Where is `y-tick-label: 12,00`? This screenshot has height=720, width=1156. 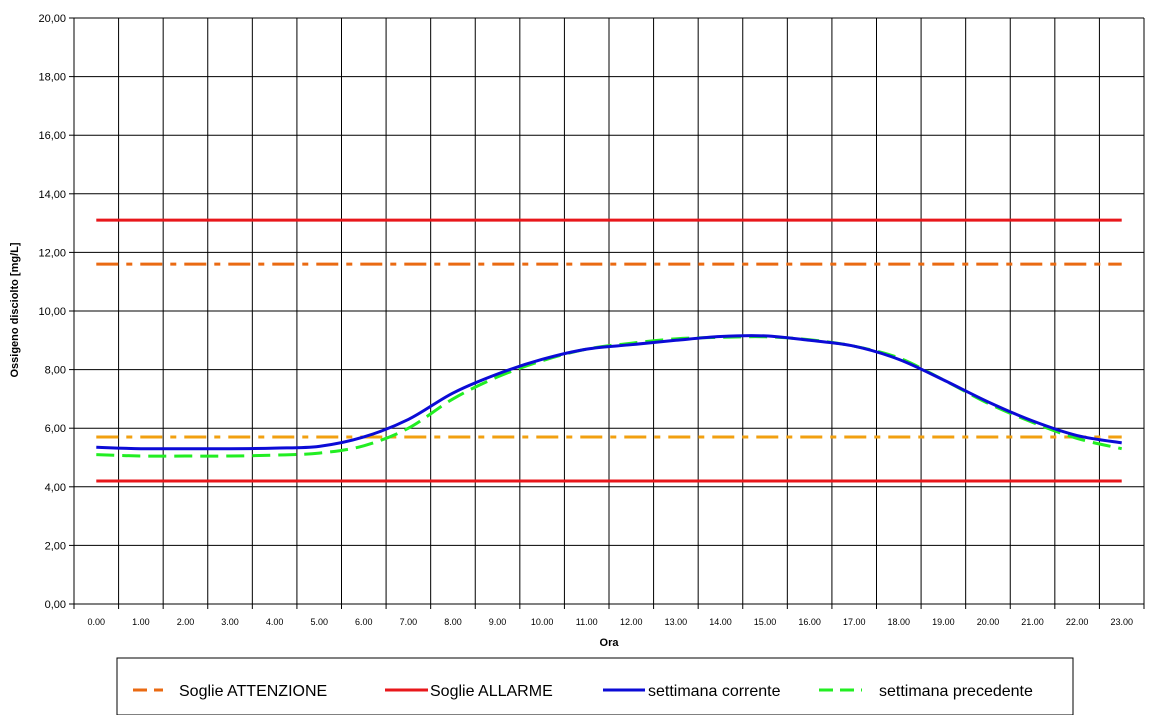 y-tick-label: 12,00 is located at coordinates (52, 253).